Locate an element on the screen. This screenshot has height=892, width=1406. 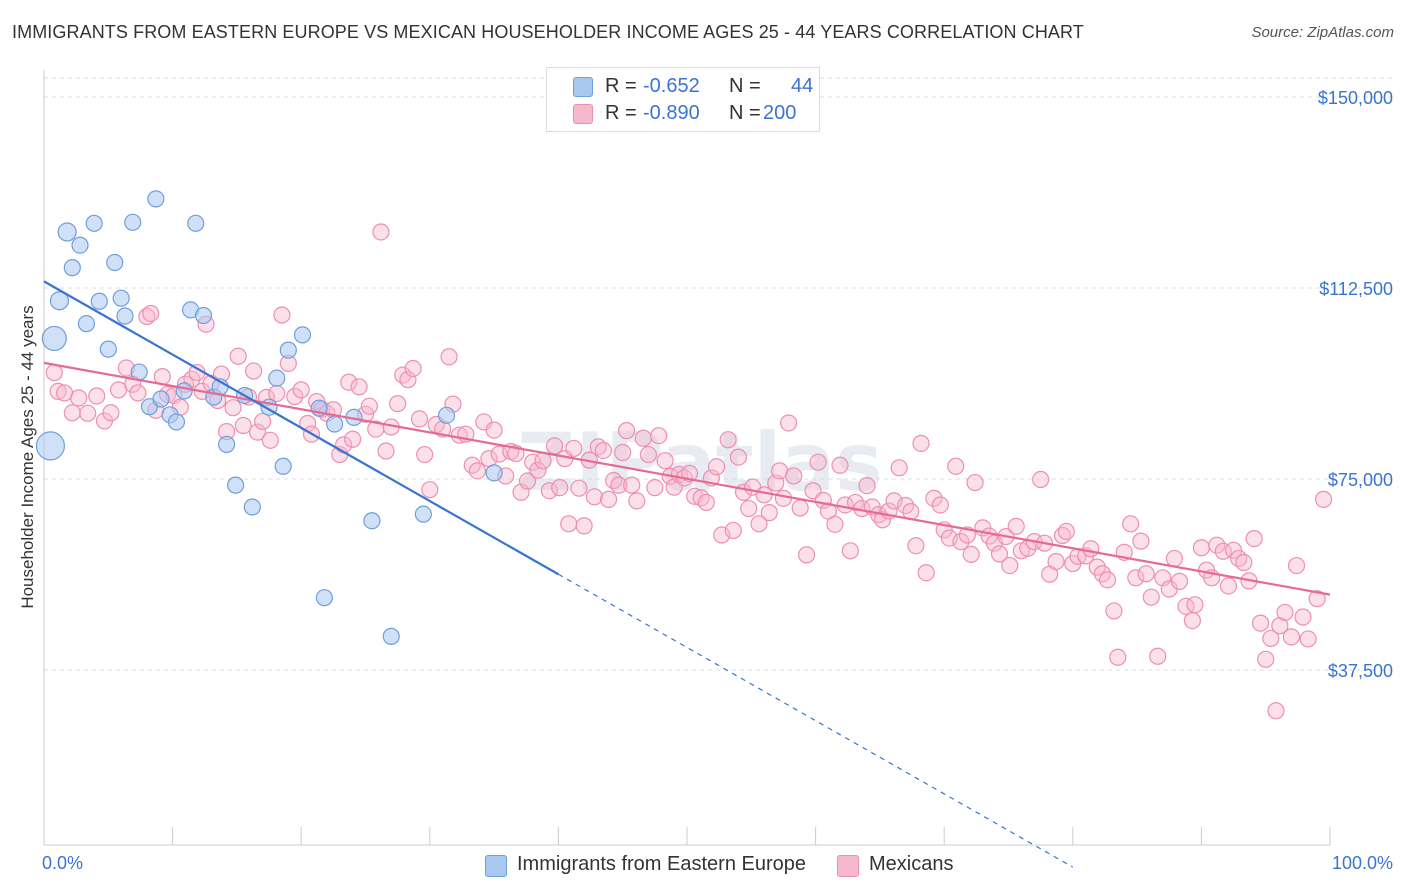
eastern-europe-trend-extension is located at coordinates (816, 720).